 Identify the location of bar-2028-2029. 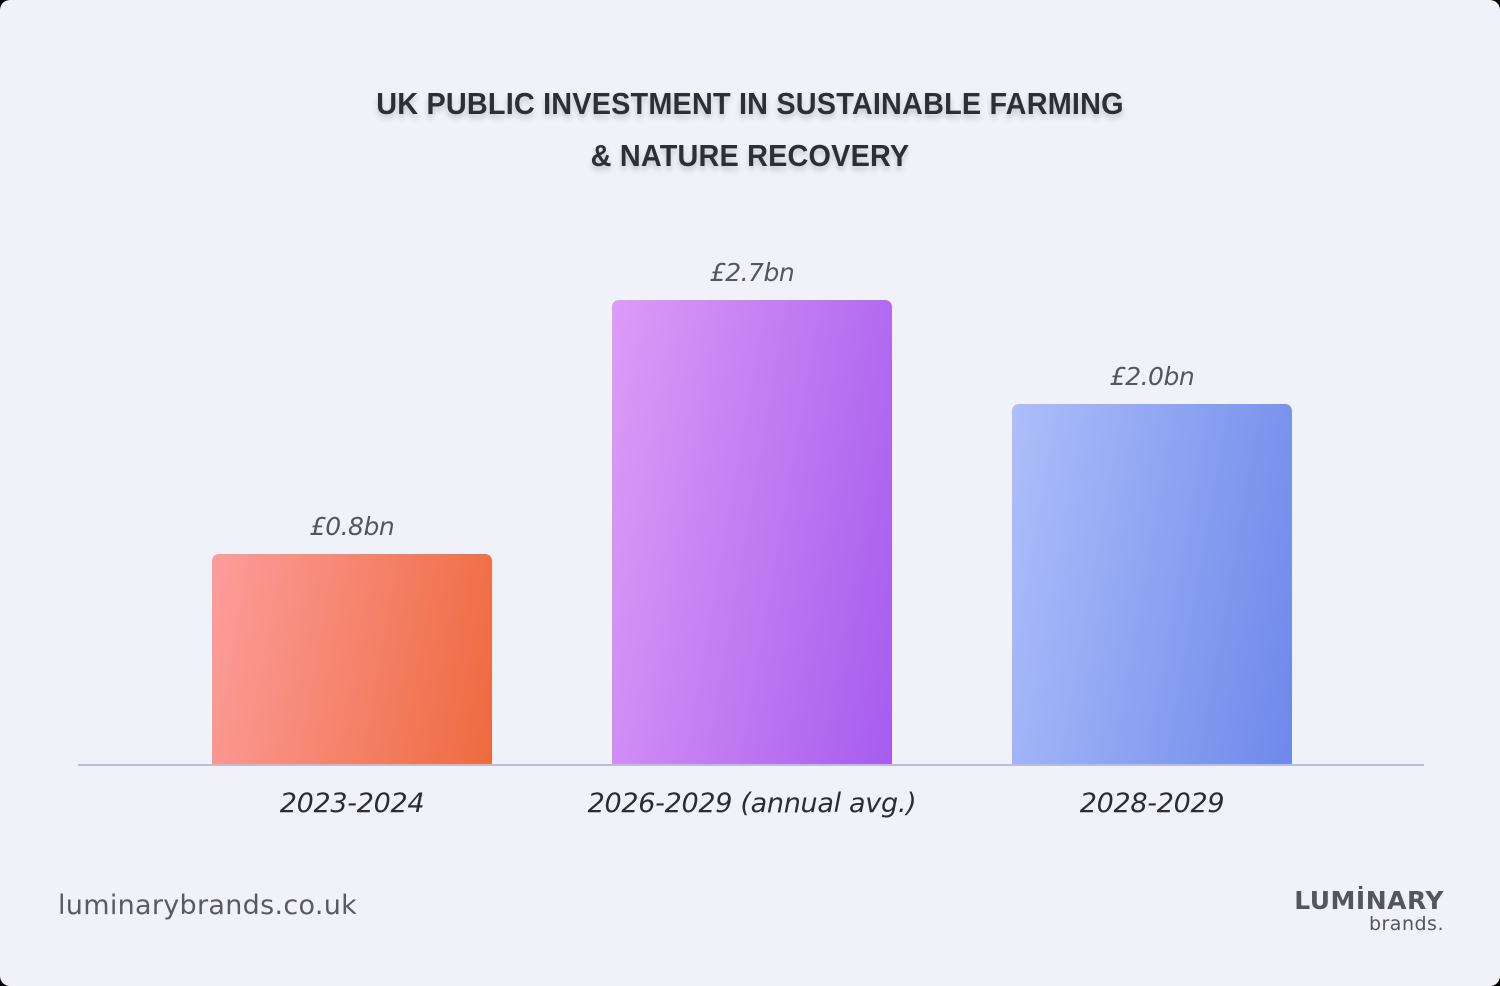
(1152, 584).